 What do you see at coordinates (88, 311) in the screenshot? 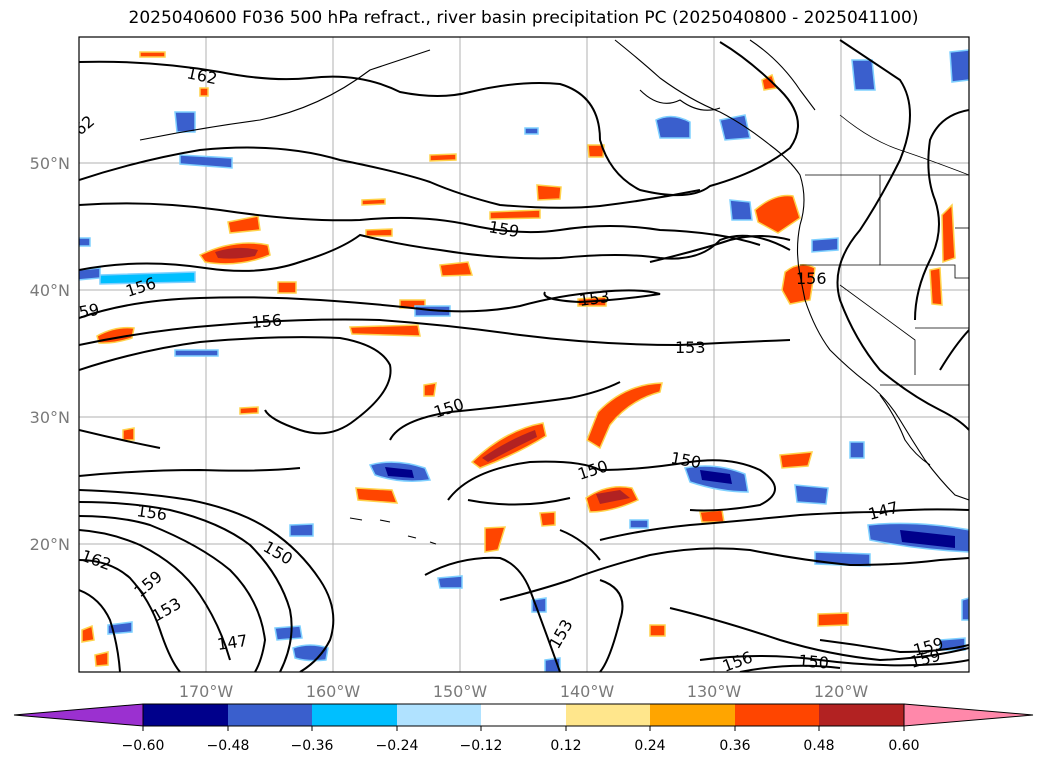
I see `contour-label: 59` at bounding box center [88, 311].